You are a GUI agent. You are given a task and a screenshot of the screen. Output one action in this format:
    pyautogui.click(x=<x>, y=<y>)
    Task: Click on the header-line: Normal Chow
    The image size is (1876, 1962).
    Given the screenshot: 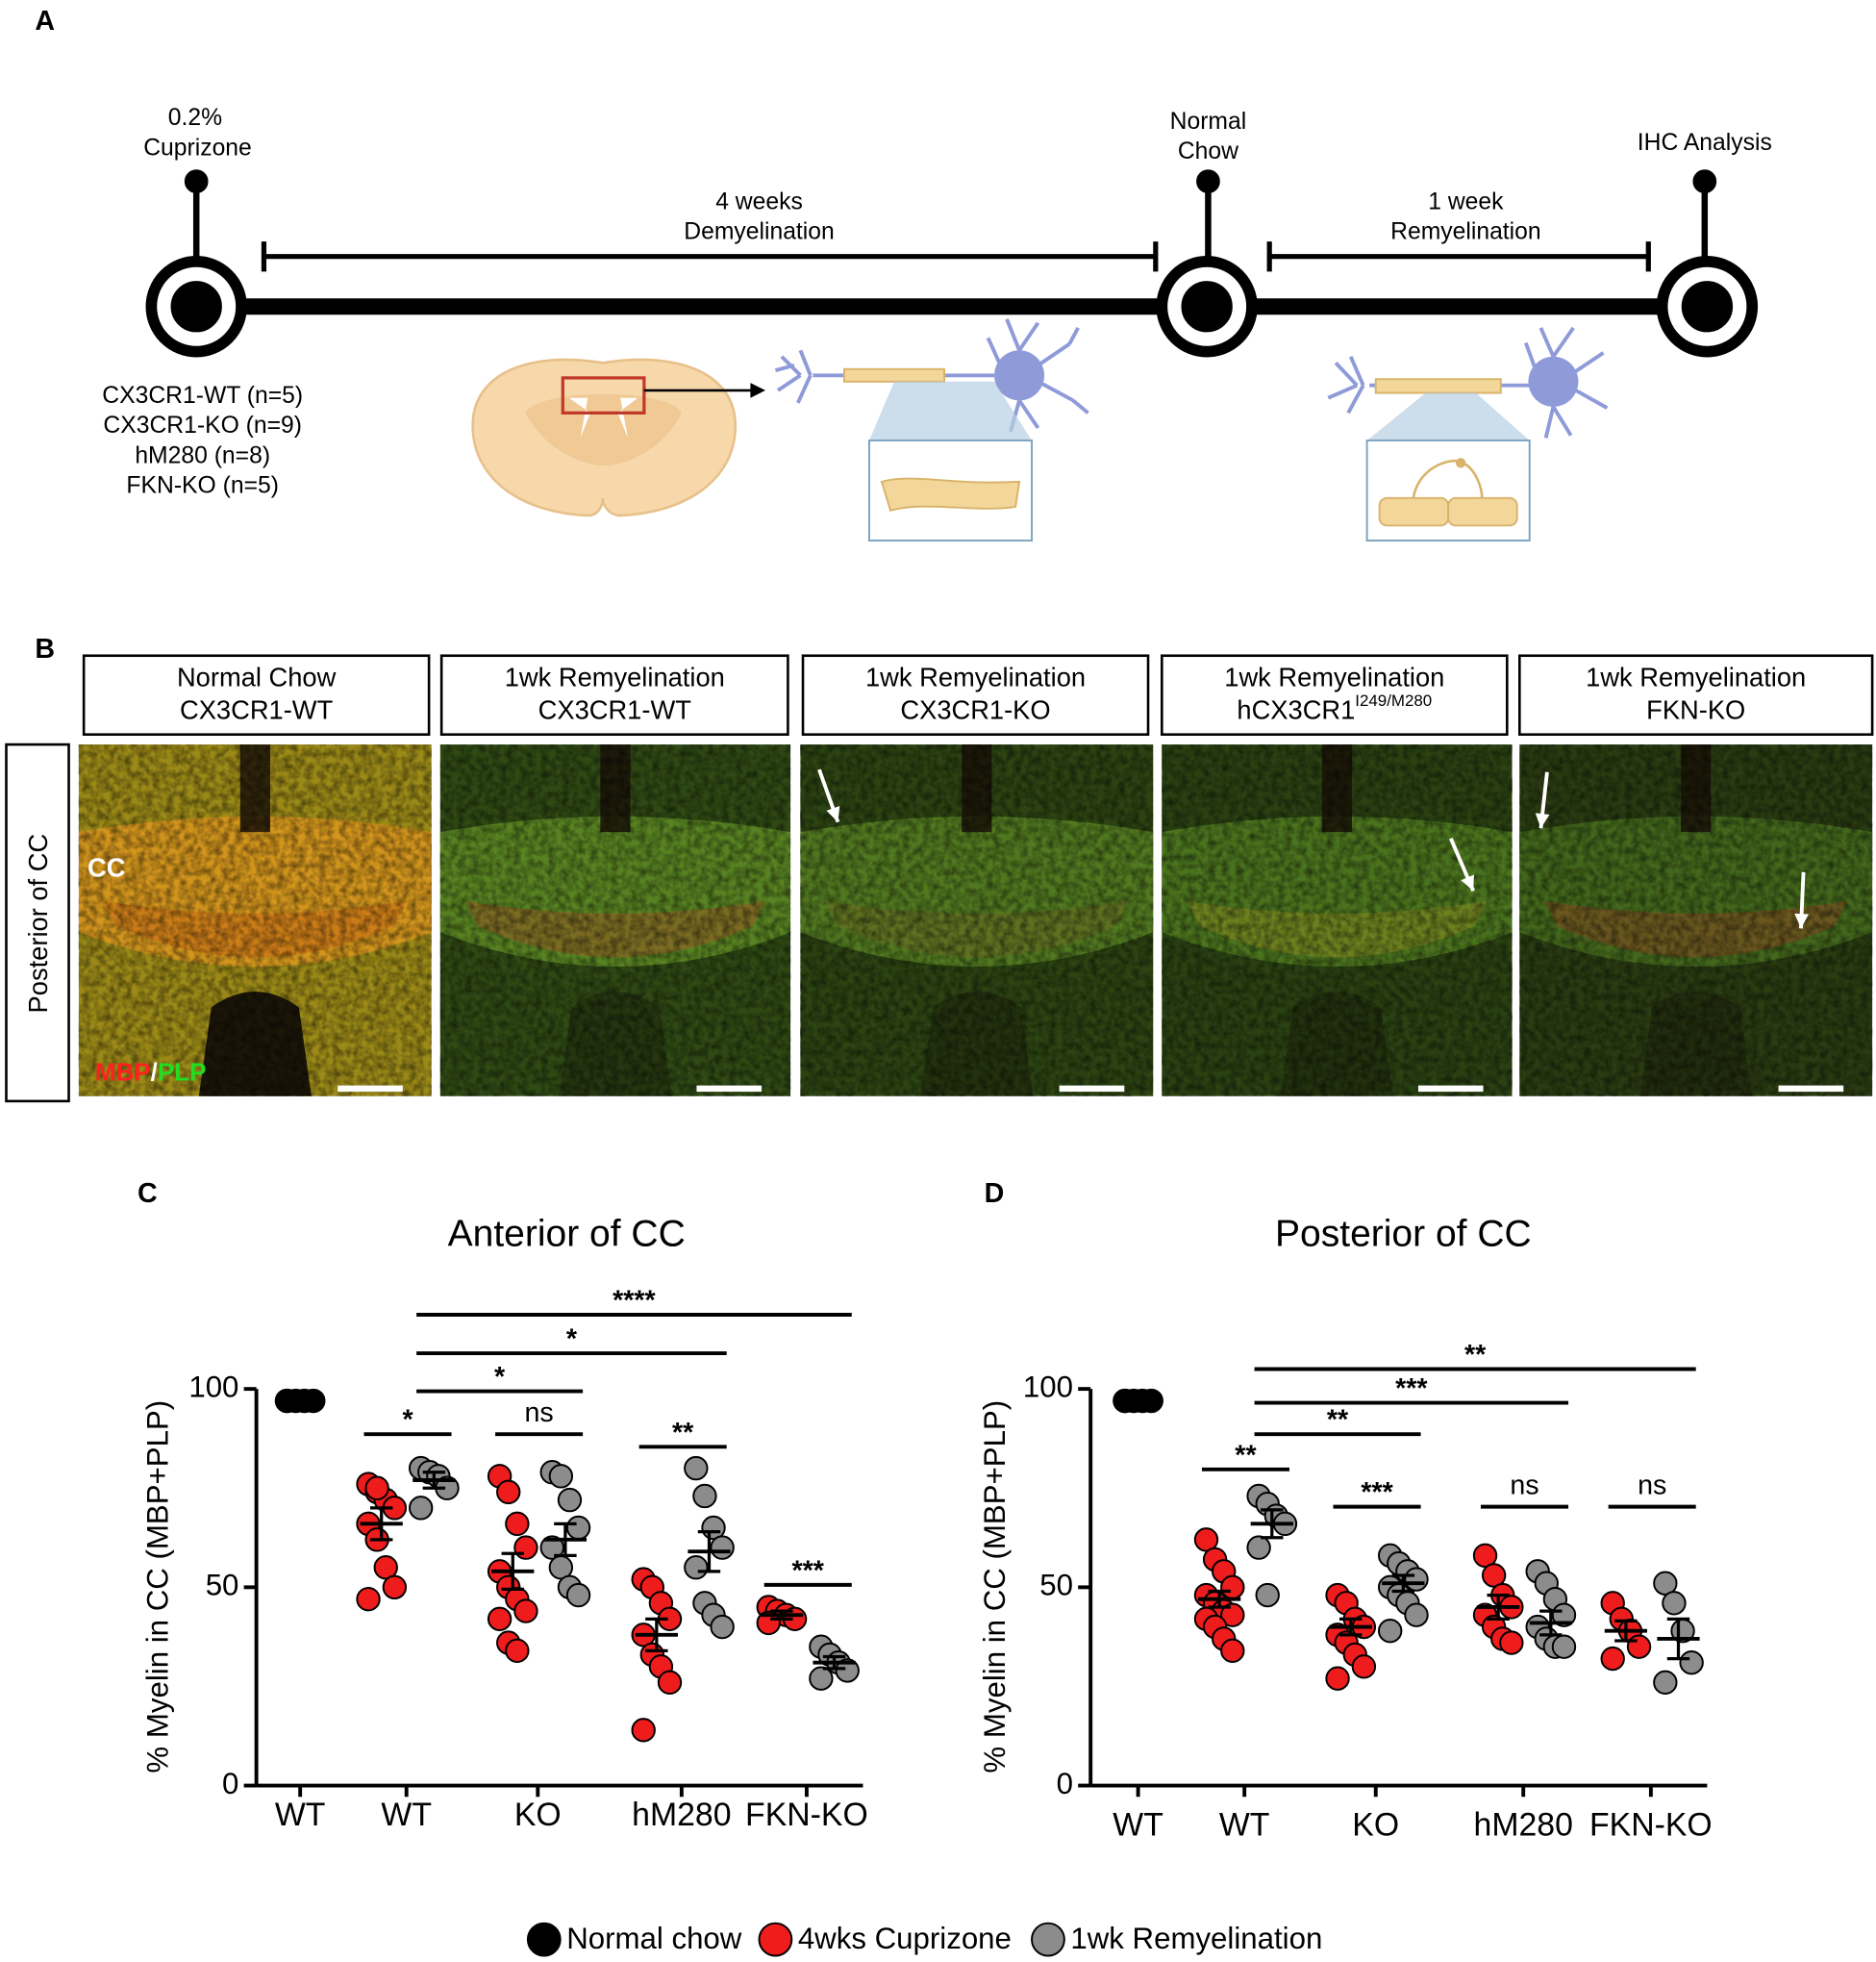 What is the action you would take?
    pyautogui.click(x=257, y=677)
    